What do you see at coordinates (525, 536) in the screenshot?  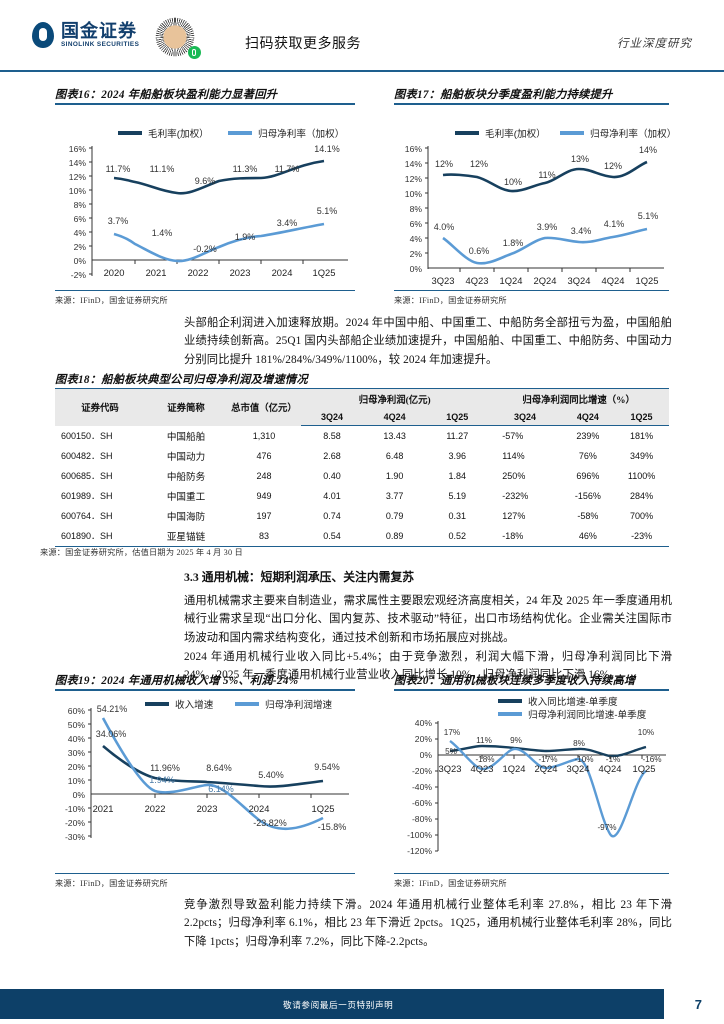 I see `cell-g-3q24: -18%` at bounding box center [525, 536].